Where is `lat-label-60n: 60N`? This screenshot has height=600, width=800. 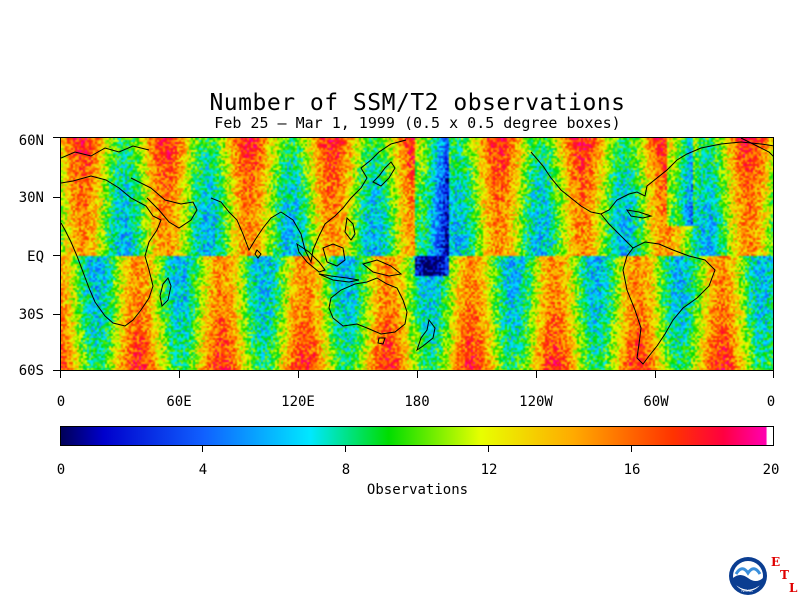 lat-label-60n: 60N is located at coordinates (31, 141).